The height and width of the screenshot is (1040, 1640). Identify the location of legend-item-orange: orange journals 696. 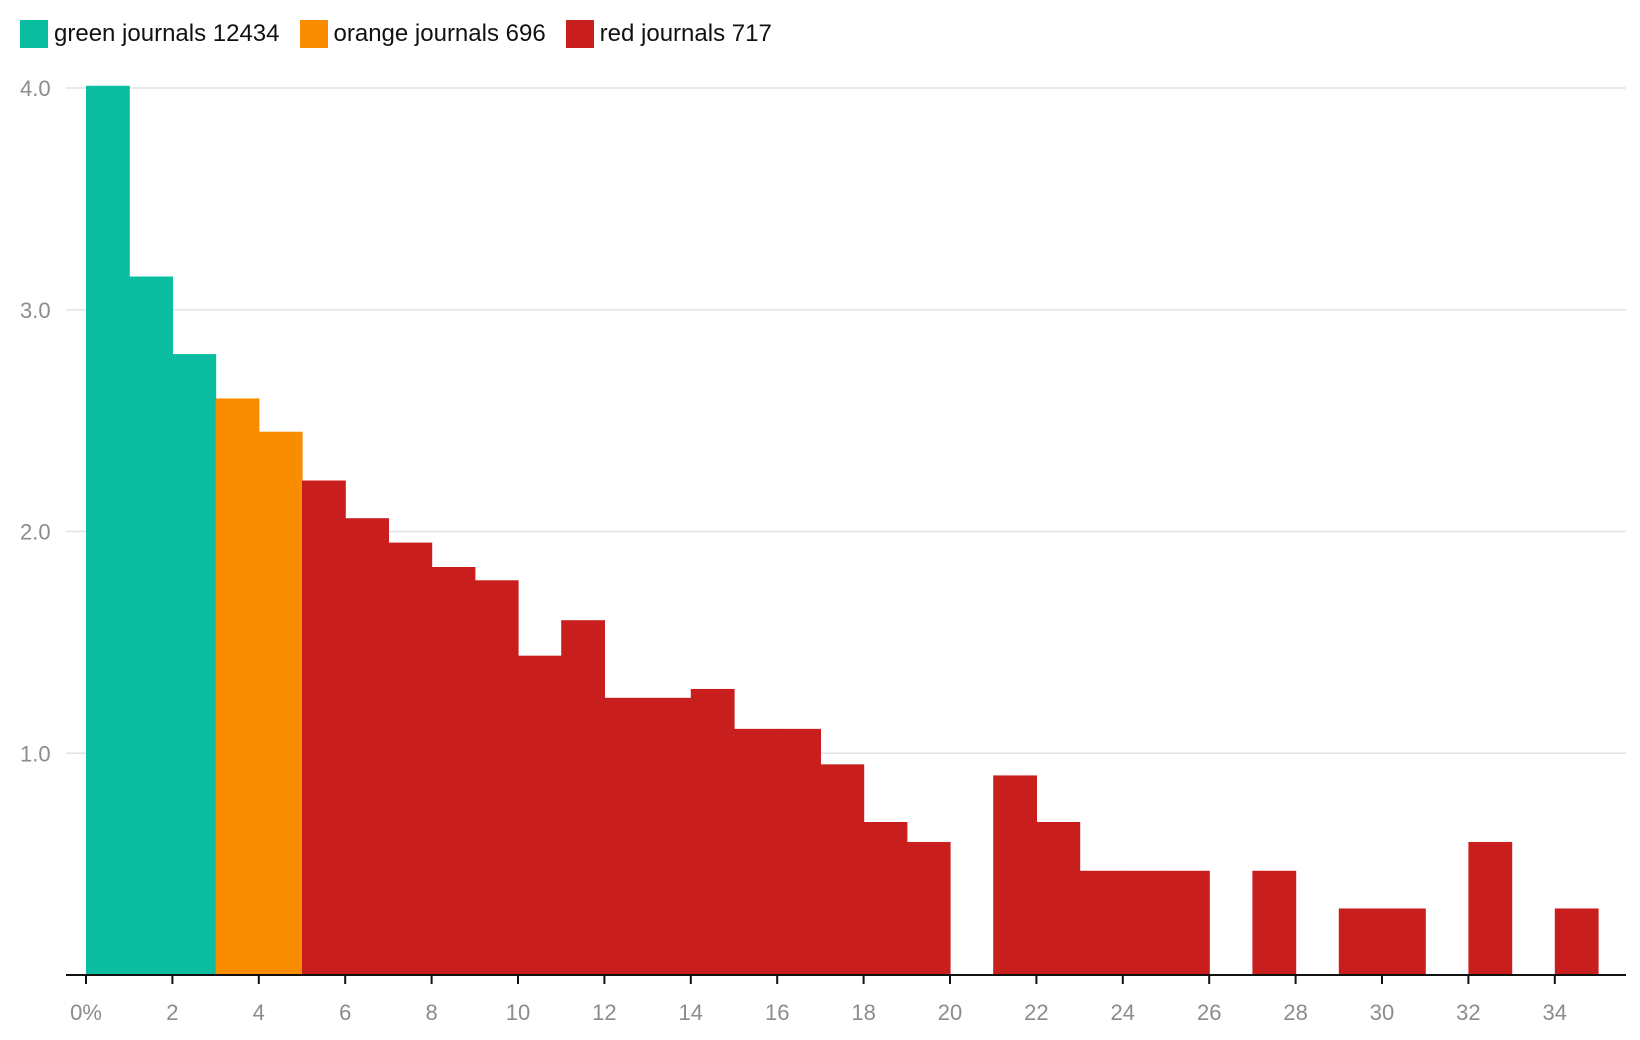
(422, 34).